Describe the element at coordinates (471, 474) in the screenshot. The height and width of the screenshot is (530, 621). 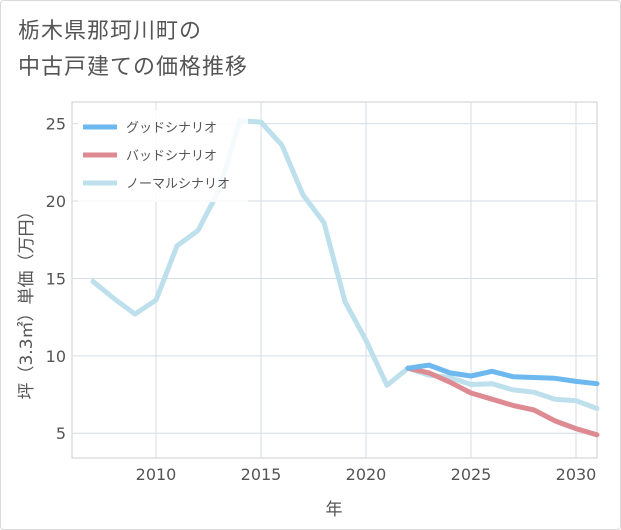
I see `x-tick-label: 2025` at that location.